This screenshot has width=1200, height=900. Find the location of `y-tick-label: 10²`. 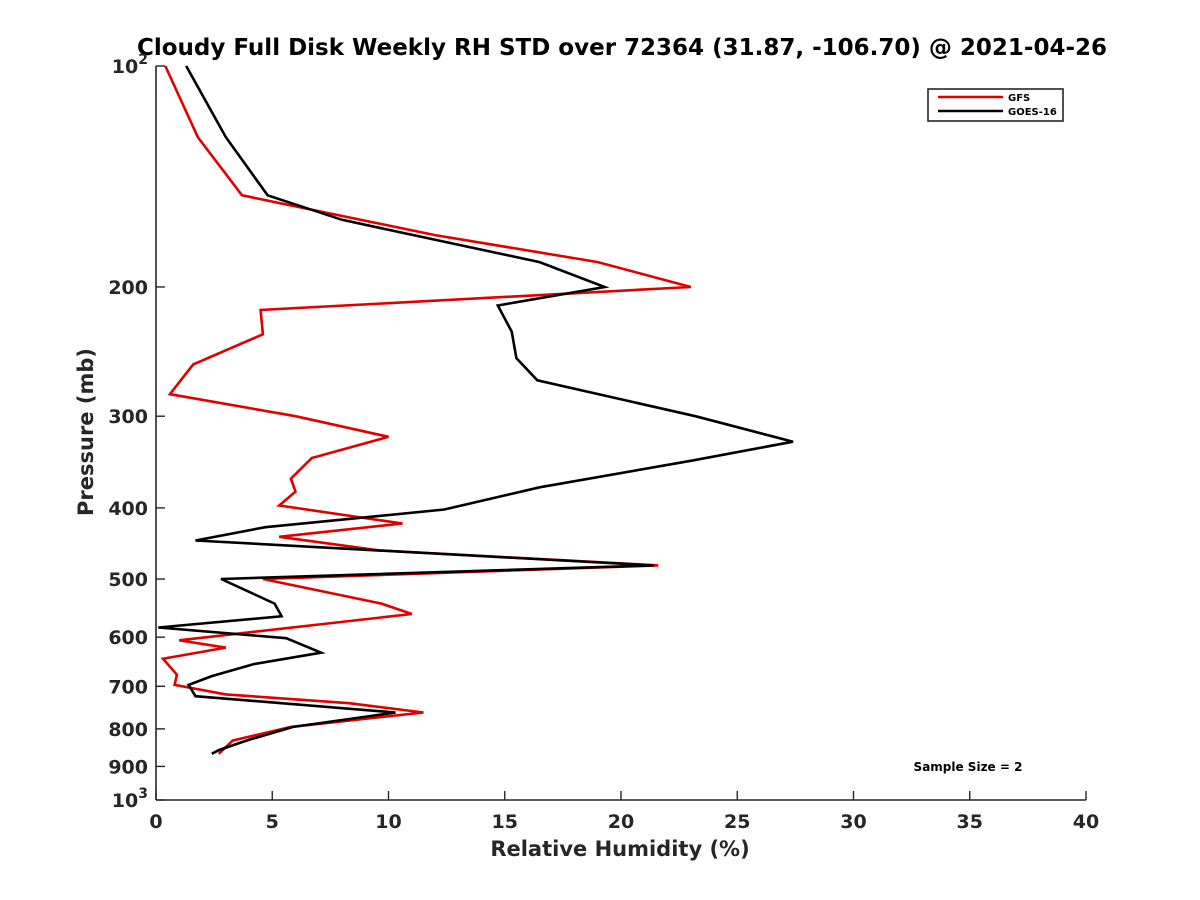

y-tick-label: 10² is located at coordinates (130, 65).